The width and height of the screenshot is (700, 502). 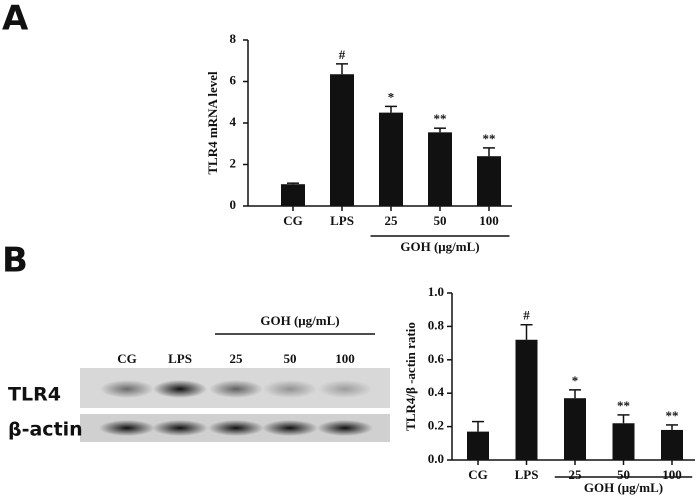 What do you see at coordinates (233, 38) in the screenshot?
I see `y-tick-label: 8` at bounding box center [233, 38].